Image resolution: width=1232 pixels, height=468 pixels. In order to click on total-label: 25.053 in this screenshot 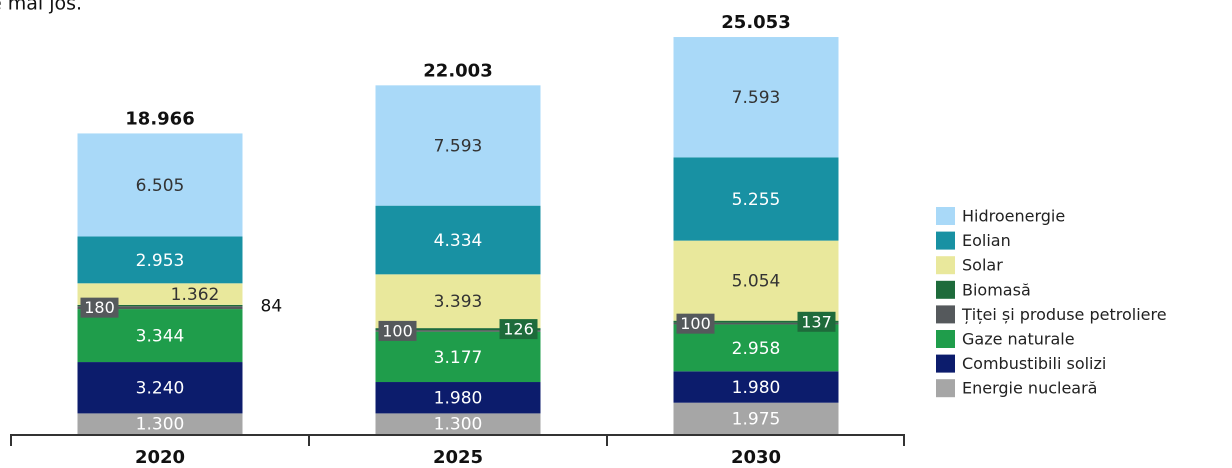, I will do `click(755, 22)`.